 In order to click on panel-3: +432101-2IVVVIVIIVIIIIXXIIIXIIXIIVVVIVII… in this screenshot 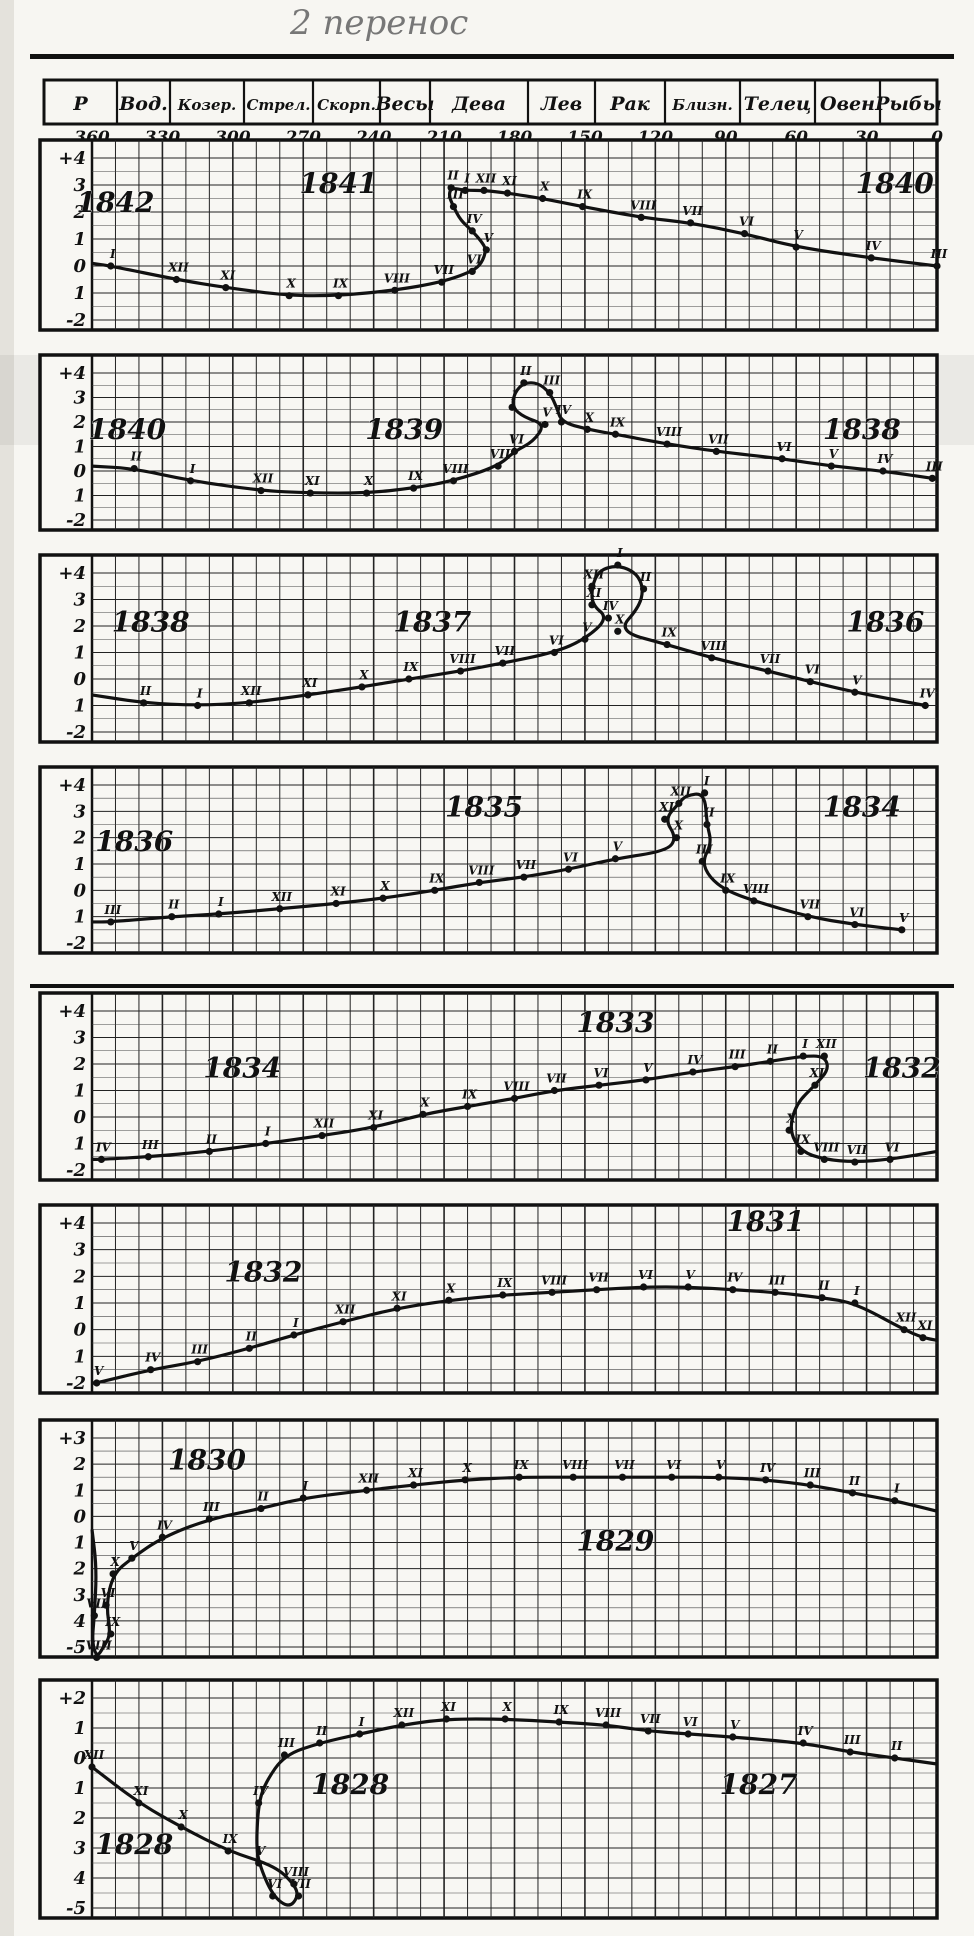, I will do `click(488, 645)`.